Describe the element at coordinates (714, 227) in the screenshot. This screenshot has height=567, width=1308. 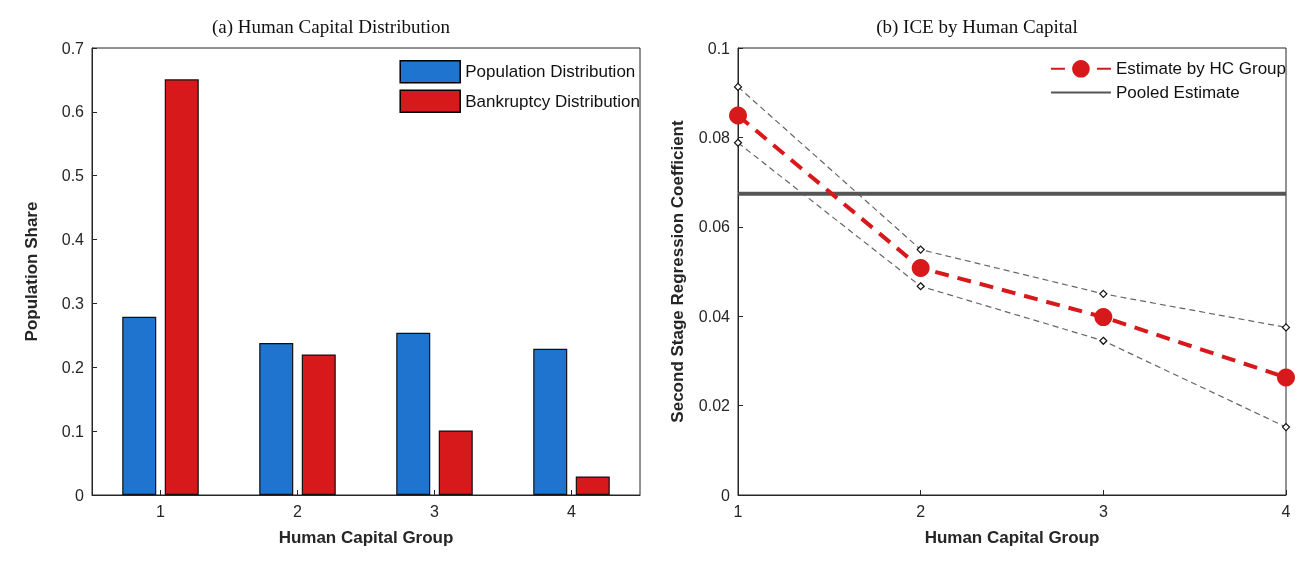
I see `y-tick-label: 0.06` at that location.